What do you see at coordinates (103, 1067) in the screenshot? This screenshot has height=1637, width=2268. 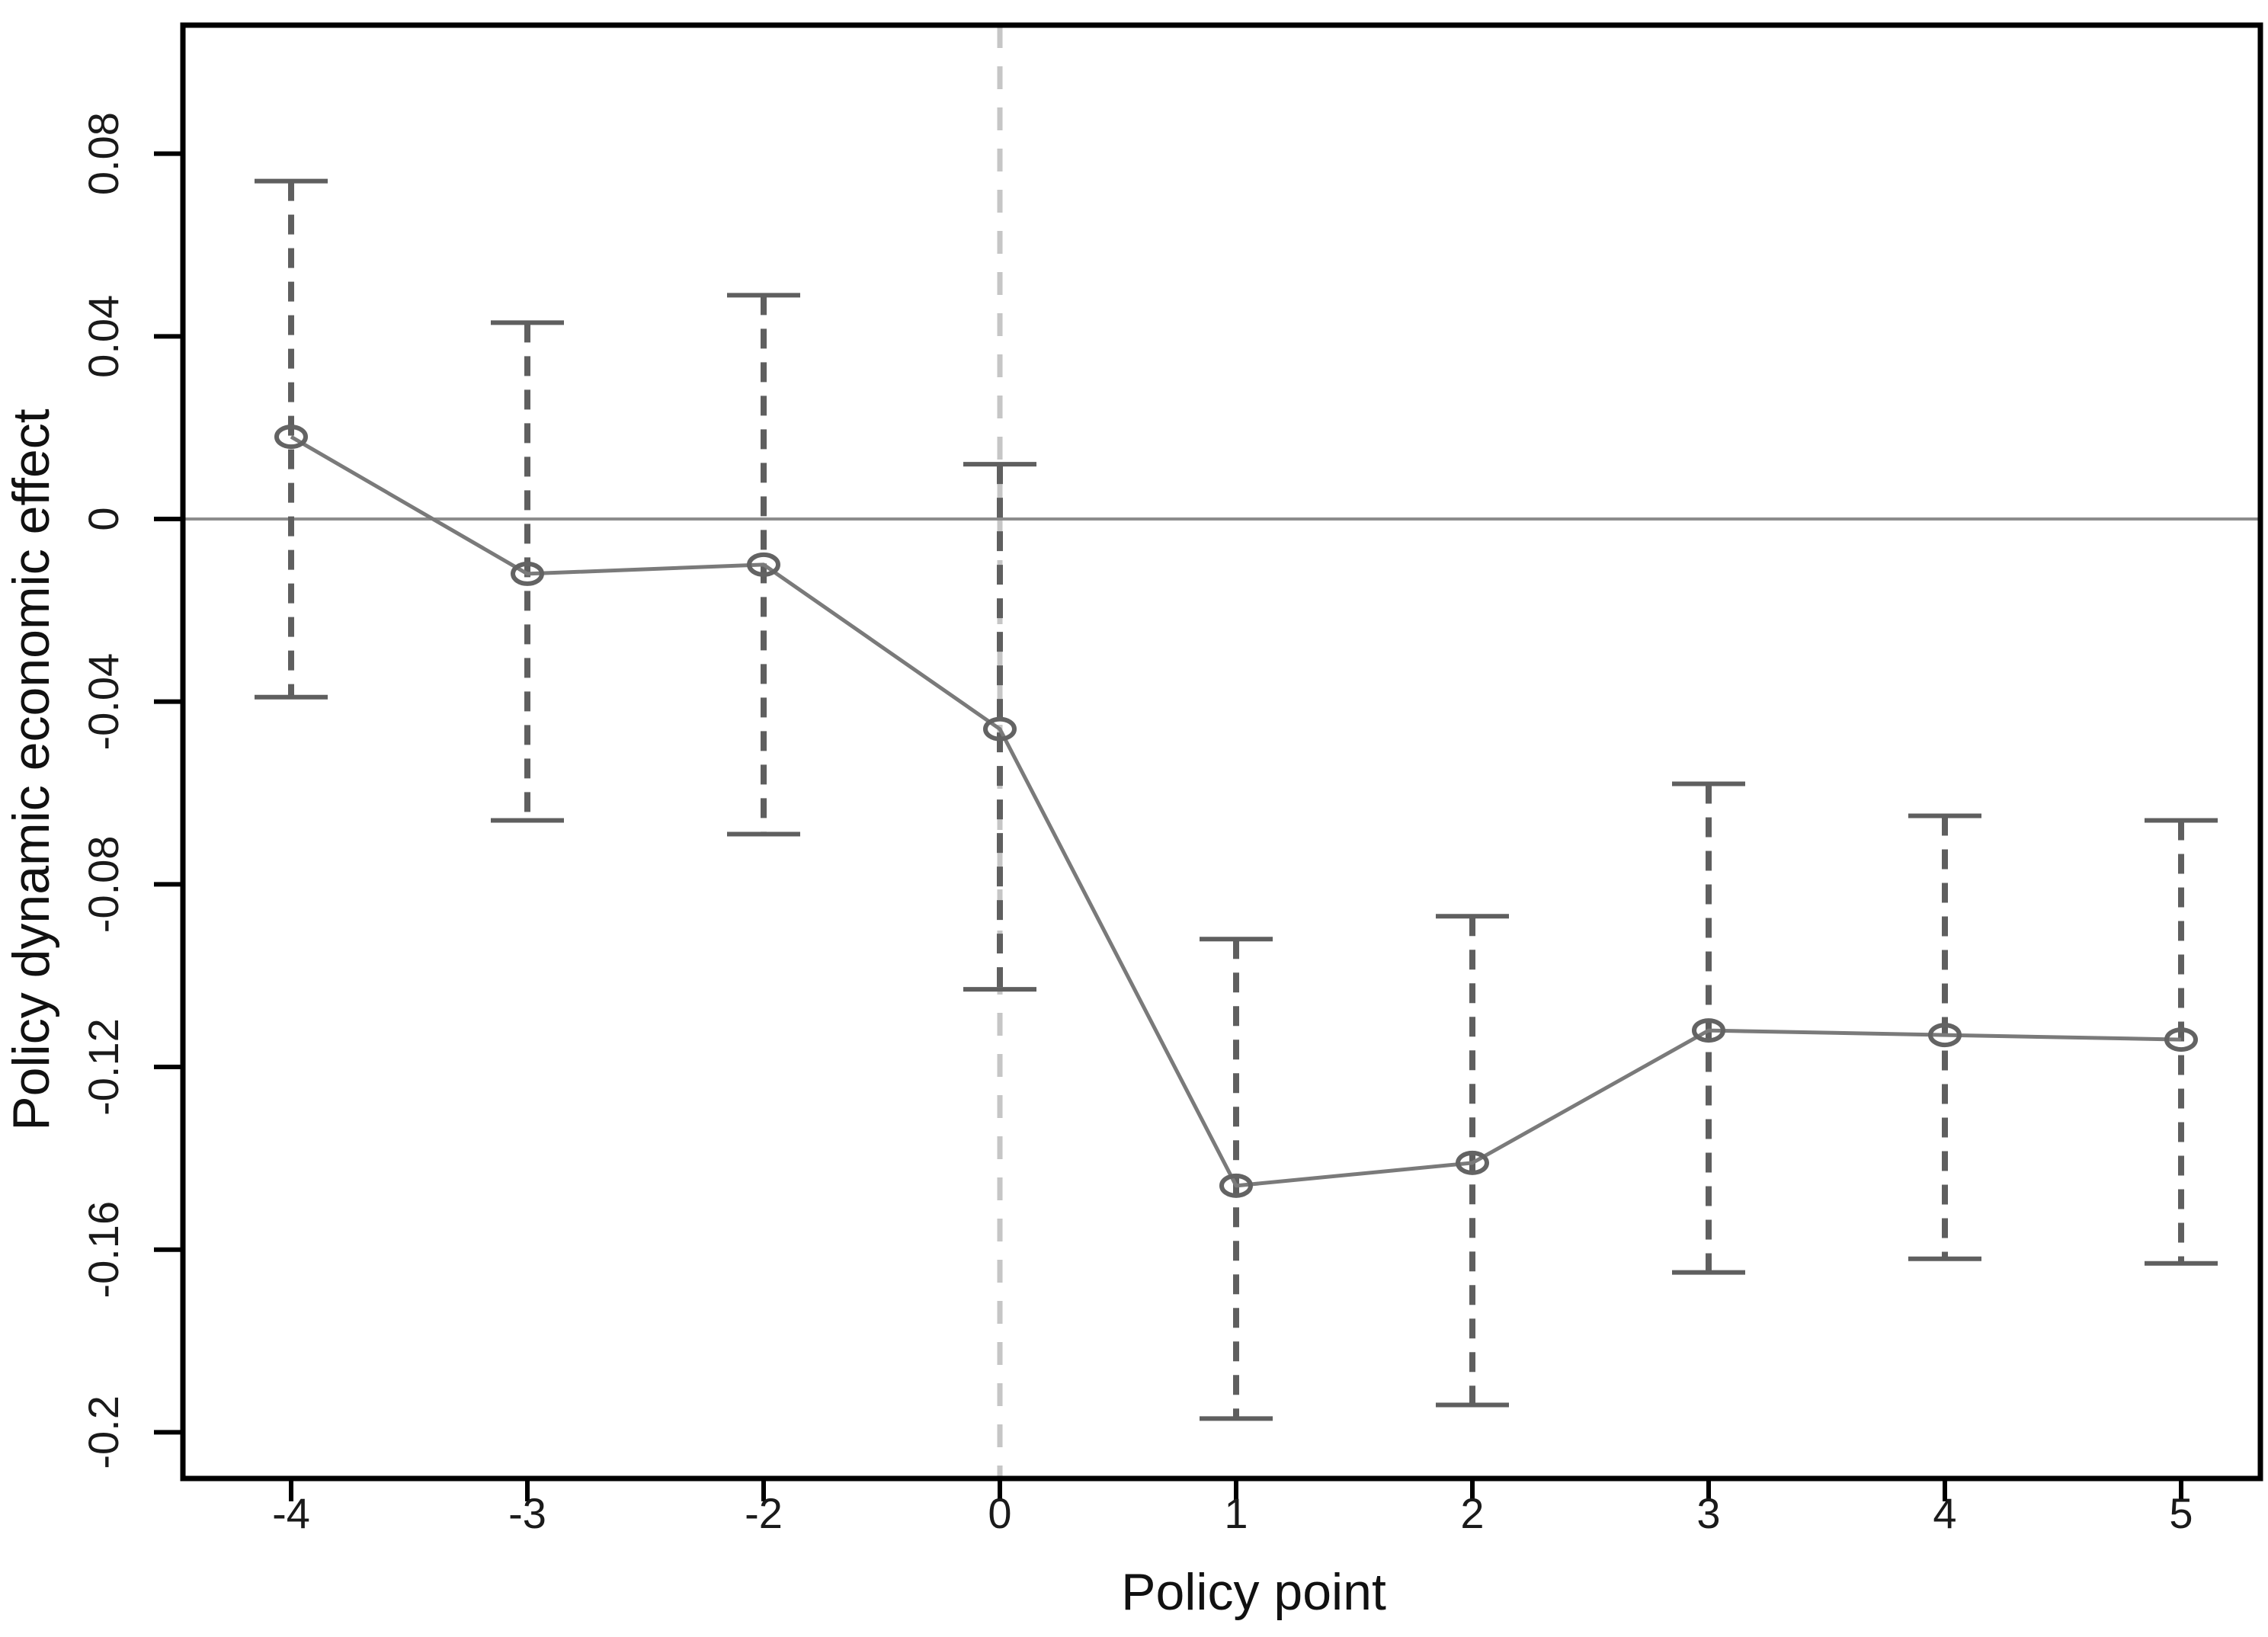 I see `y-tick-label: -0.12` at bounding box center [103, 1067].